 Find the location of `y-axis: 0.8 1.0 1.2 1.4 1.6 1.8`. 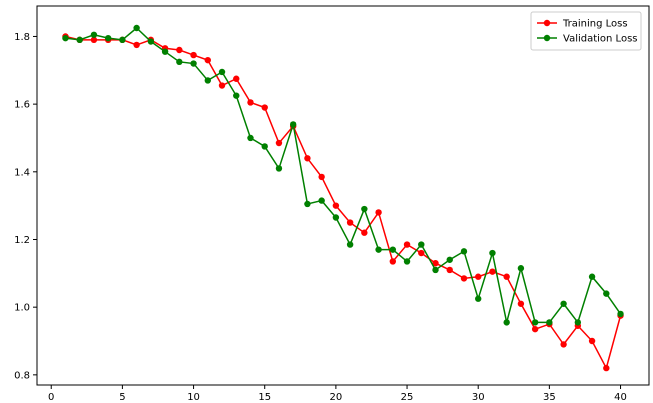

y-axis: 0.8 1.0 1.2 1.4 1.6 1.8 is located at coordinates (25, 206).